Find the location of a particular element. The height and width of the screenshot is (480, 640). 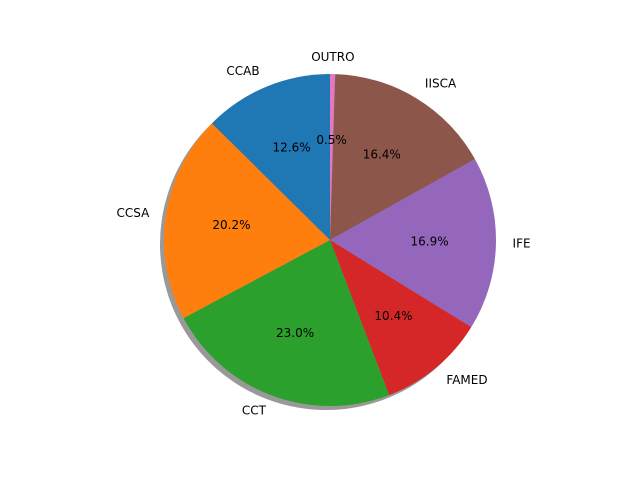

slice-famed is located at coordinates (401, 318).